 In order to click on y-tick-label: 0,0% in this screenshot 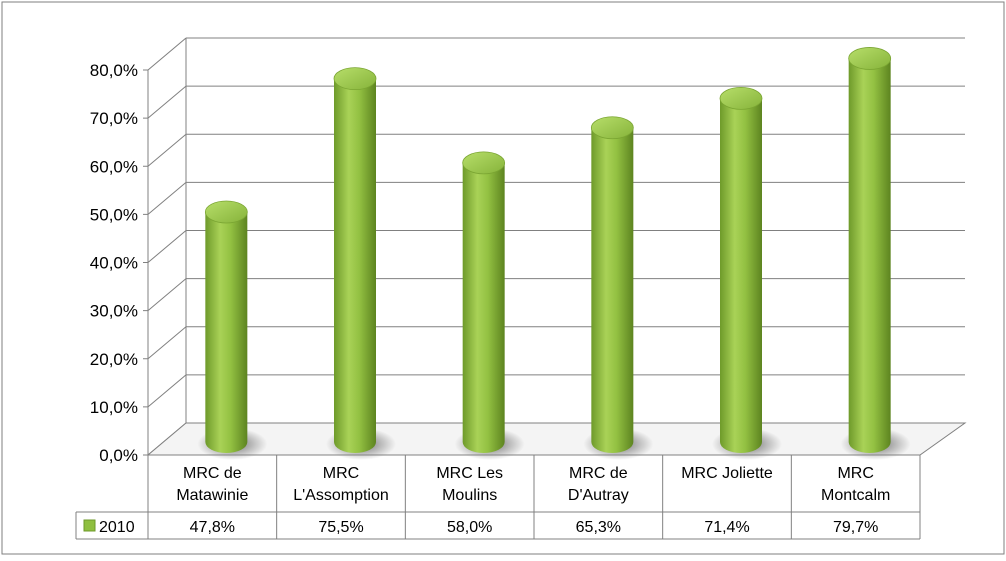, I will do `click(118, 455)`.